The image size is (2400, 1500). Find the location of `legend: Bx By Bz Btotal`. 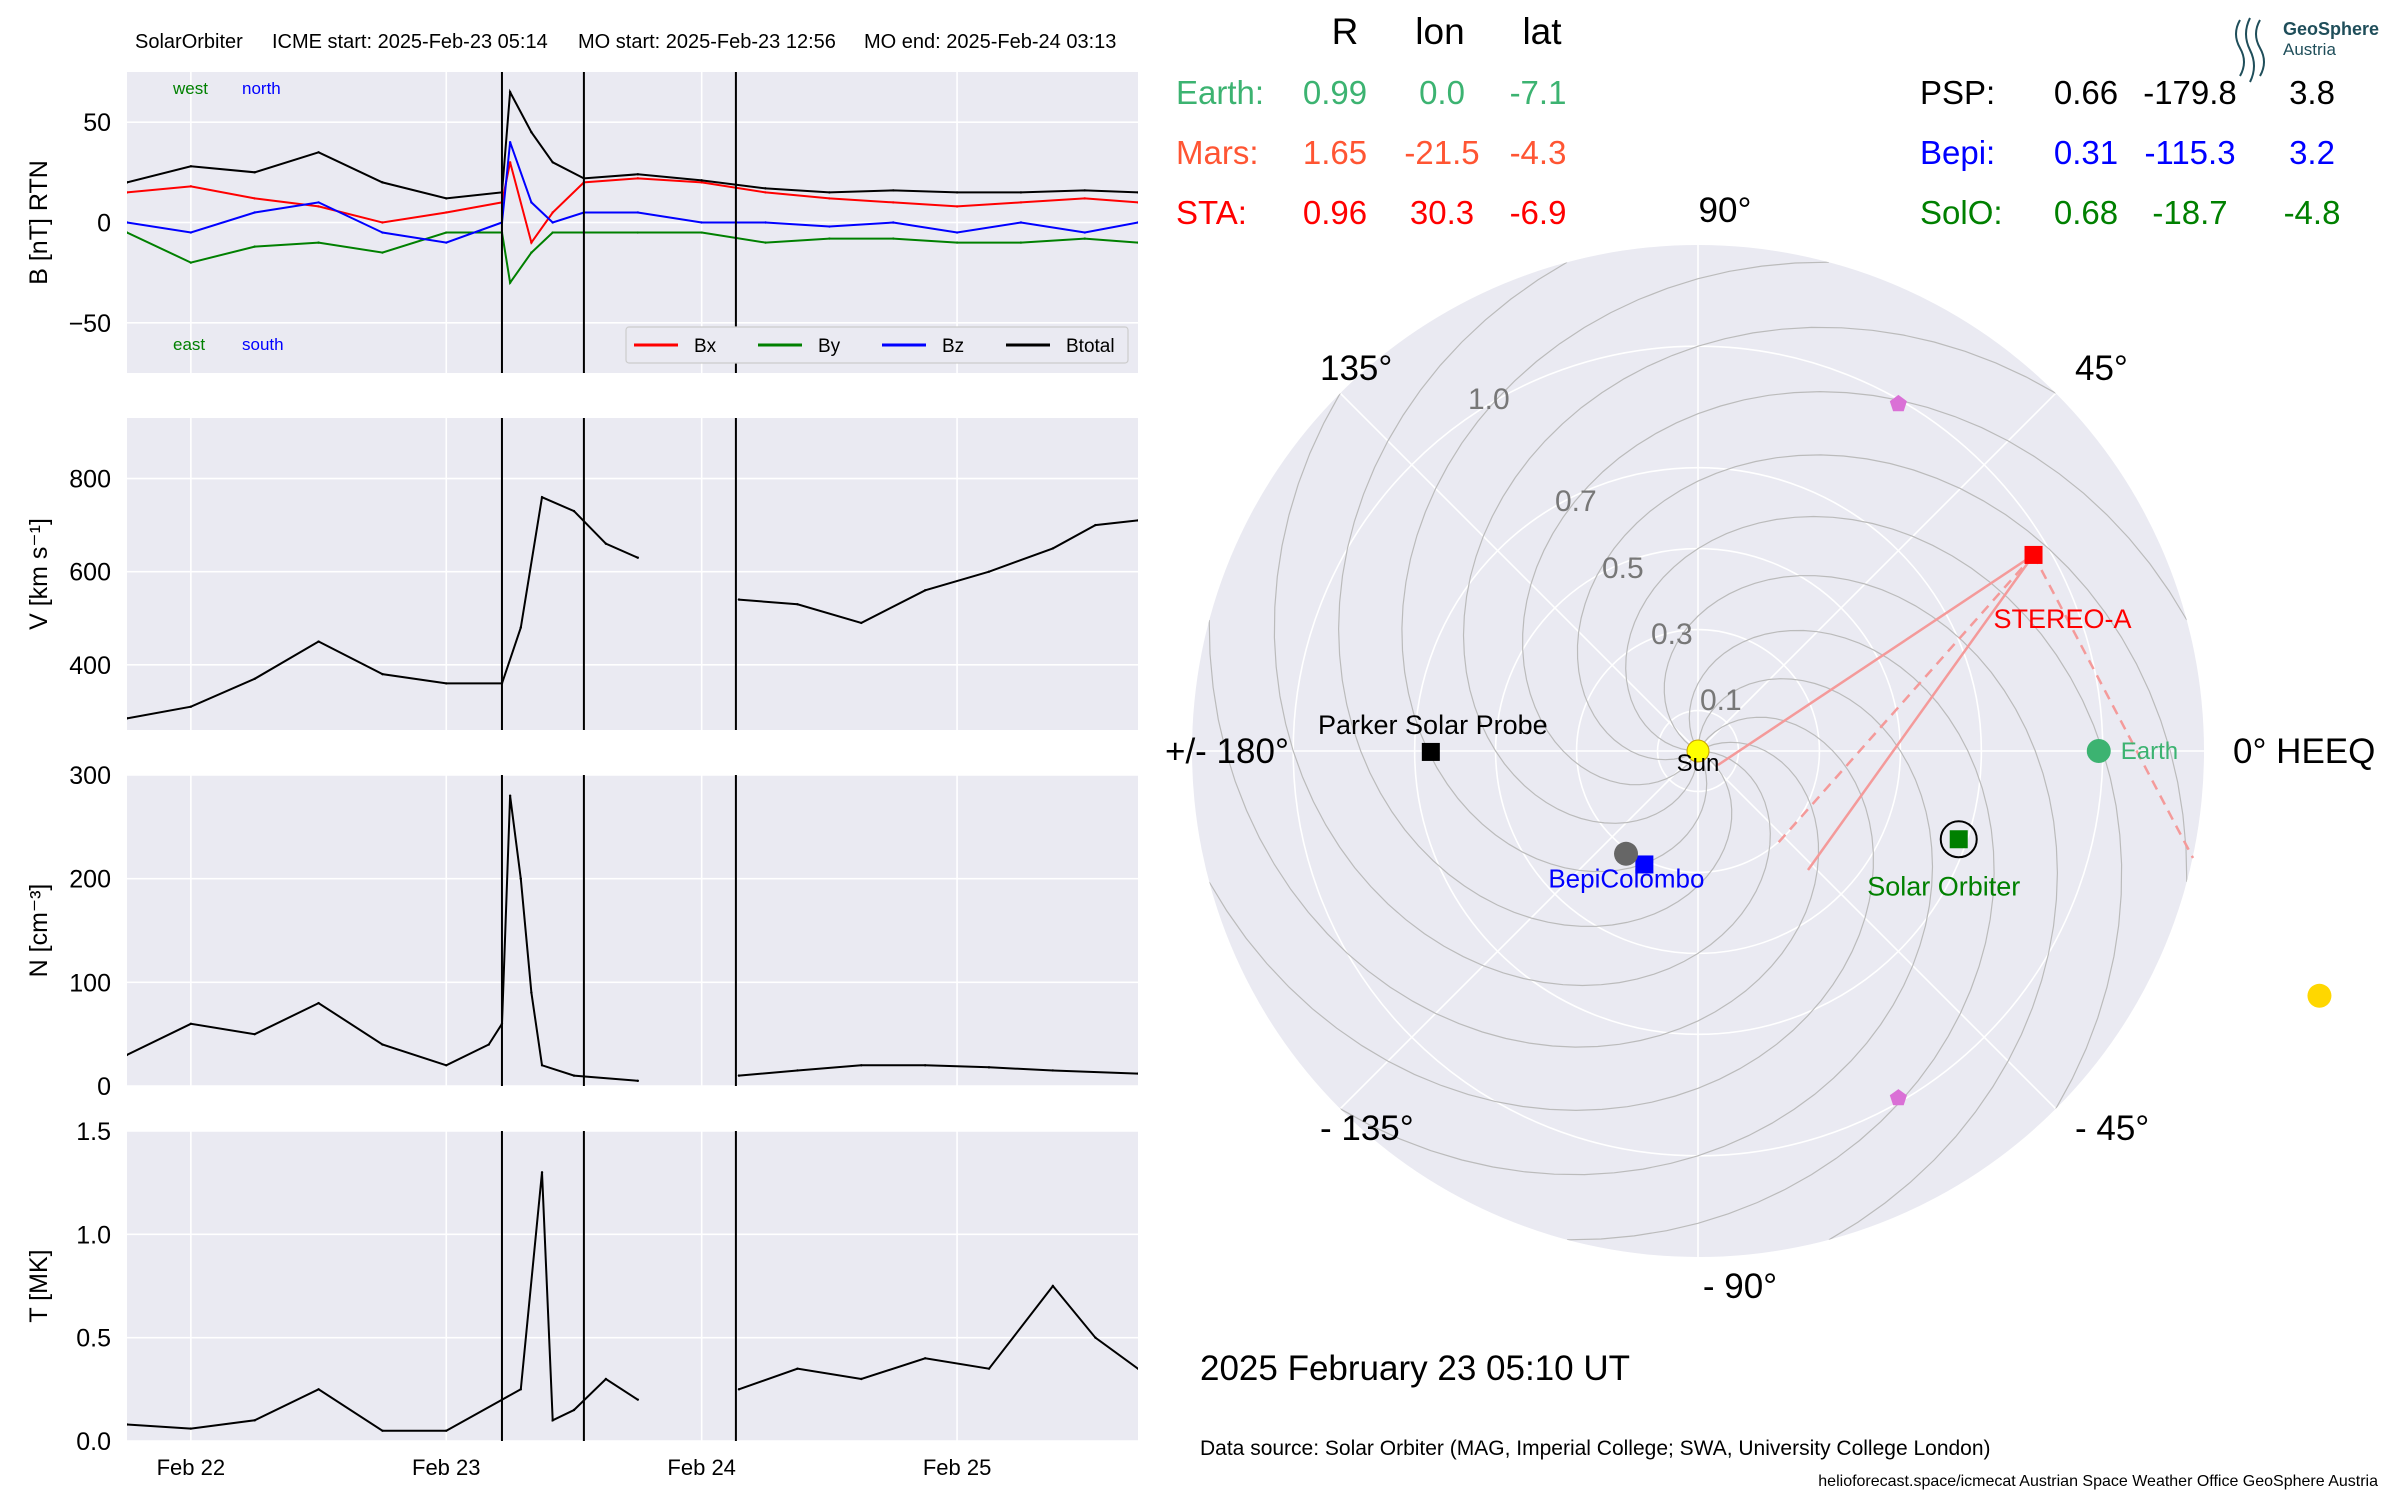

legend: Bx By Bz Btotal is located at coordinates (877, 345).